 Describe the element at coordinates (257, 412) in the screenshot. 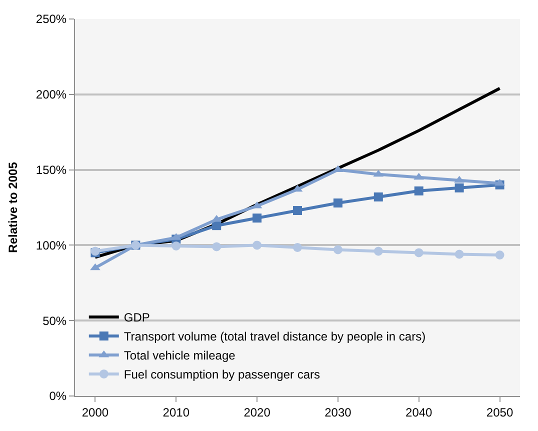

I see `x-tick-label: 2020` at that location.